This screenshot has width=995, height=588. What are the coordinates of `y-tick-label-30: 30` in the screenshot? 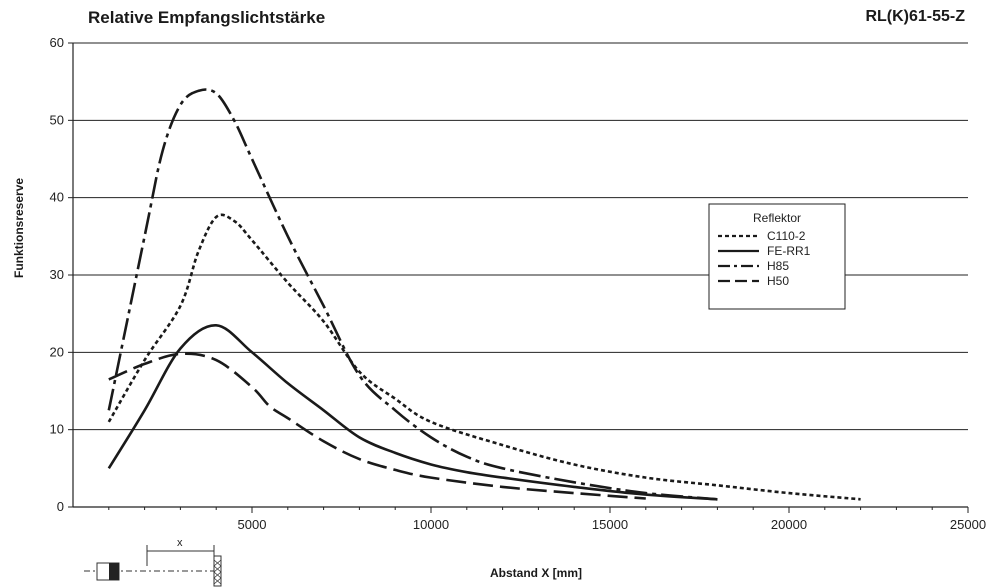 It's located at (57, 274).